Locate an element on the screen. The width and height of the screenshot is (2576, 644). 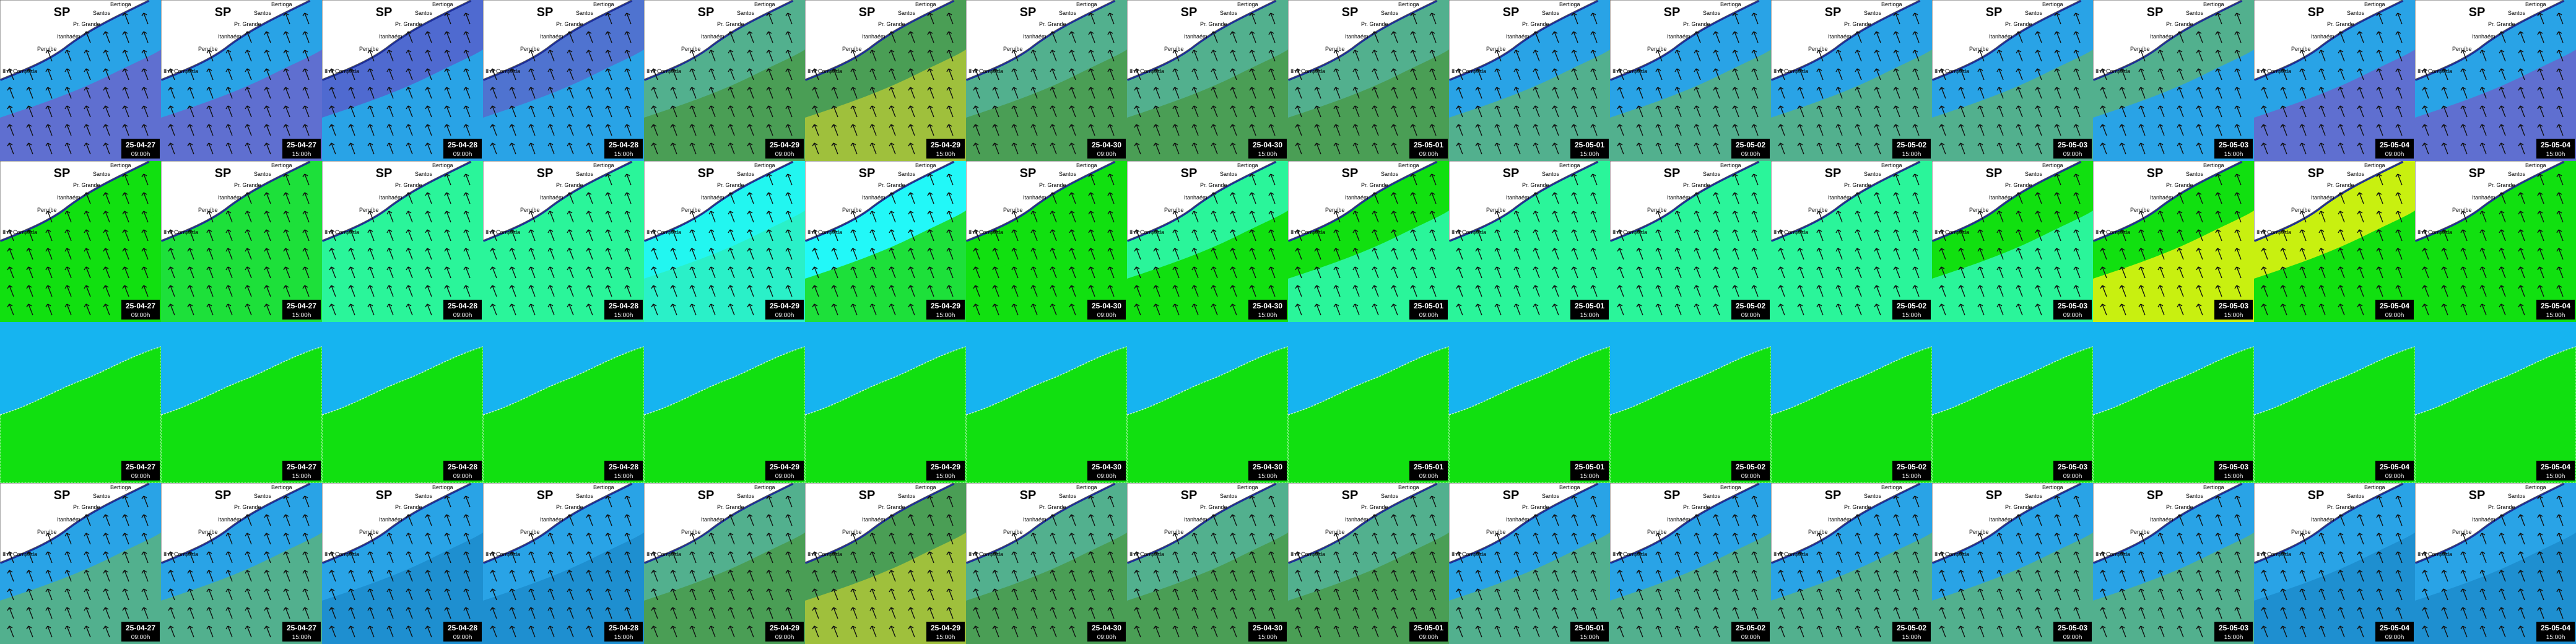
place-label: Bertioga is located at coordinates (1569, 4).